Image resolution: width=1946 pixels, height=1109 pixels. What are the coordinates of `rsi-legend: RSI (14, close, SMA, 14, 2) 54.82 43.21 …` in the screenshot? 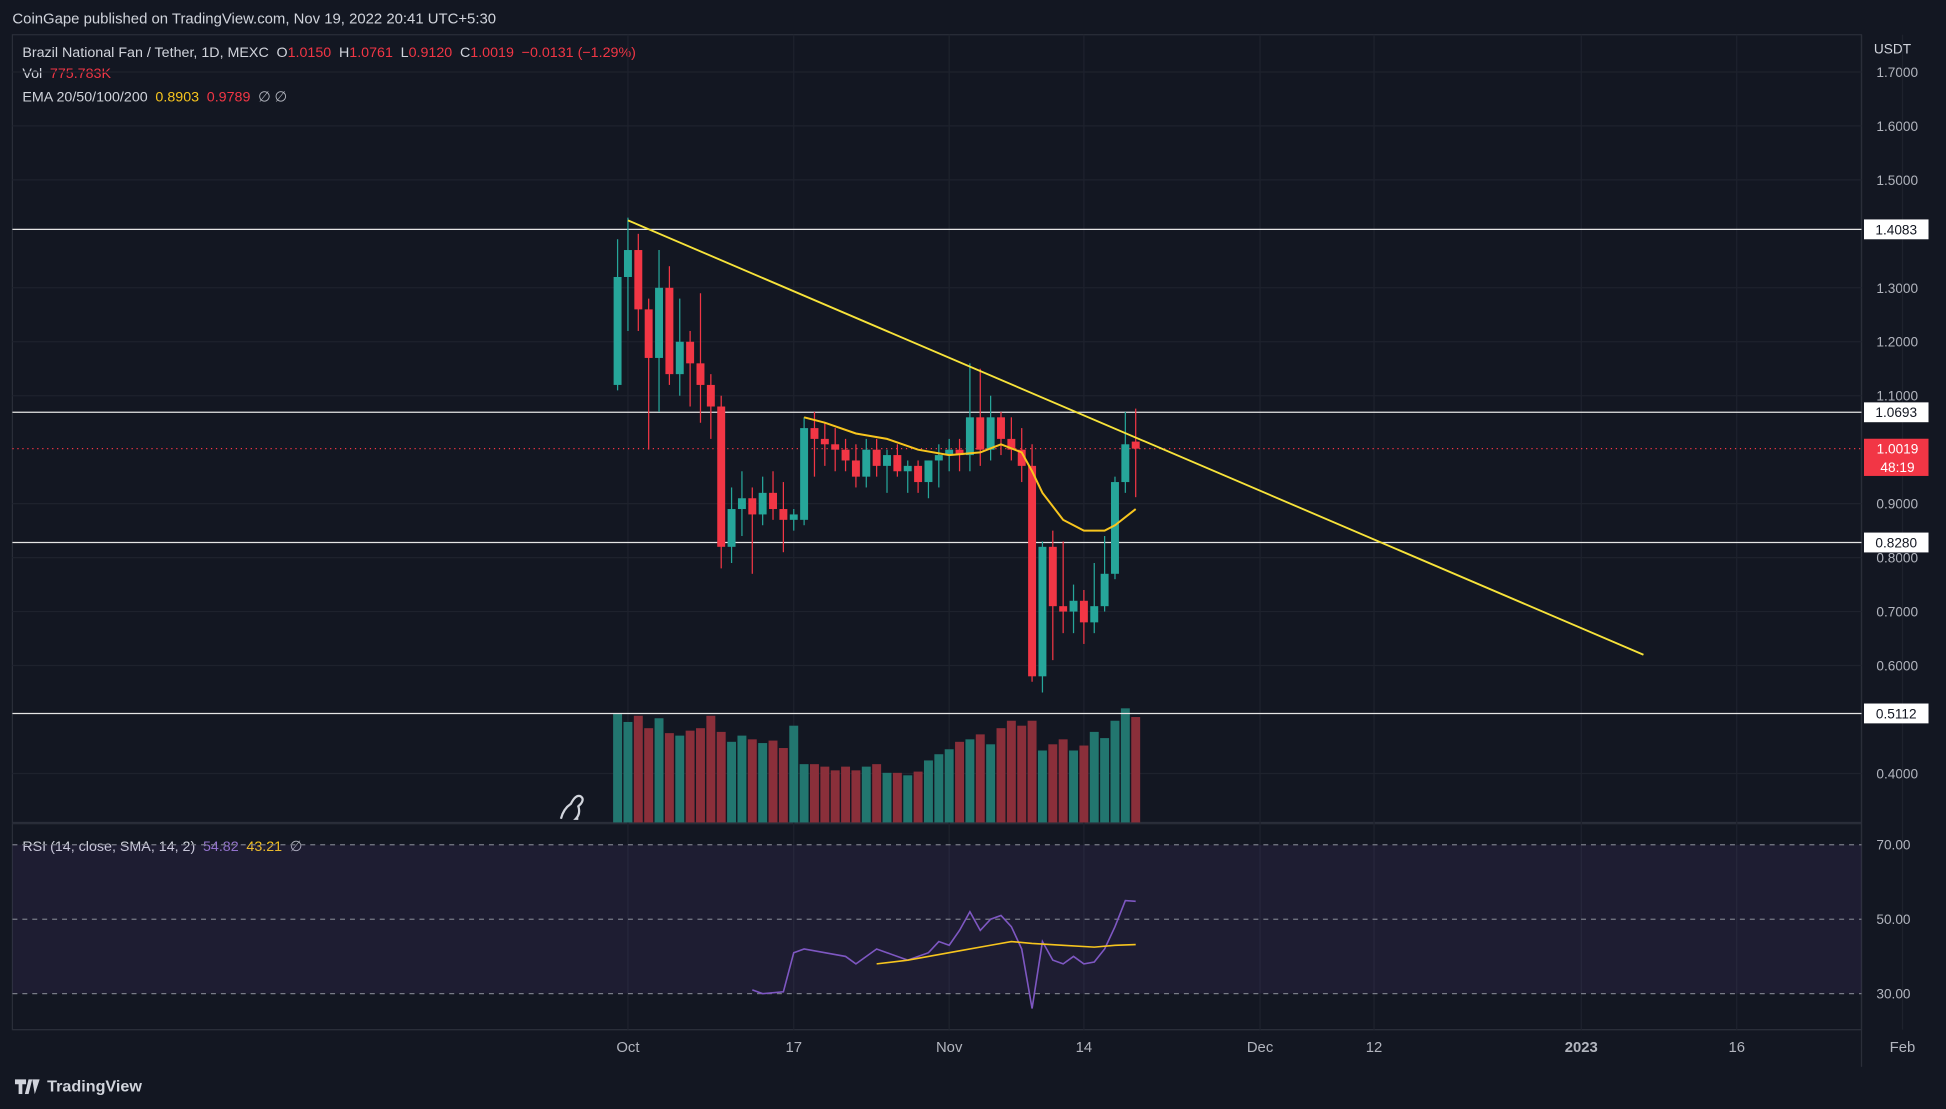 It's located at (164, 846).